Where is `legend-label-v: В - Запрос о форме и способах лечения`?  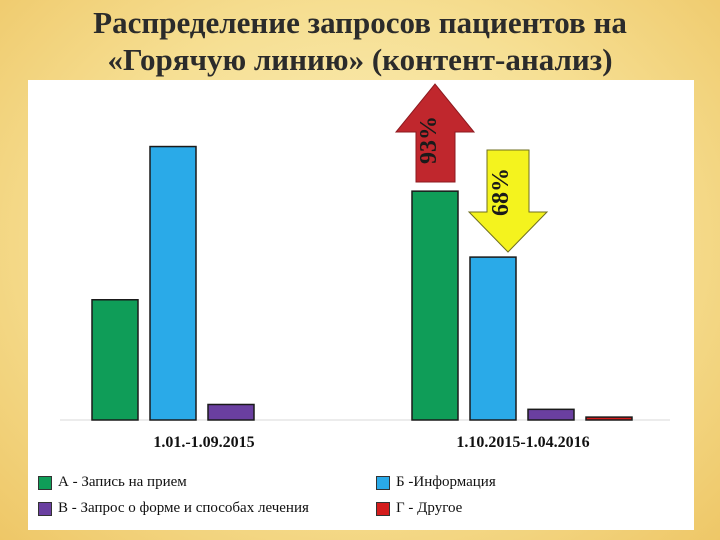 legend-label-v: В - Запрос о форме и способах лечения is located at coordinates (183, 508).